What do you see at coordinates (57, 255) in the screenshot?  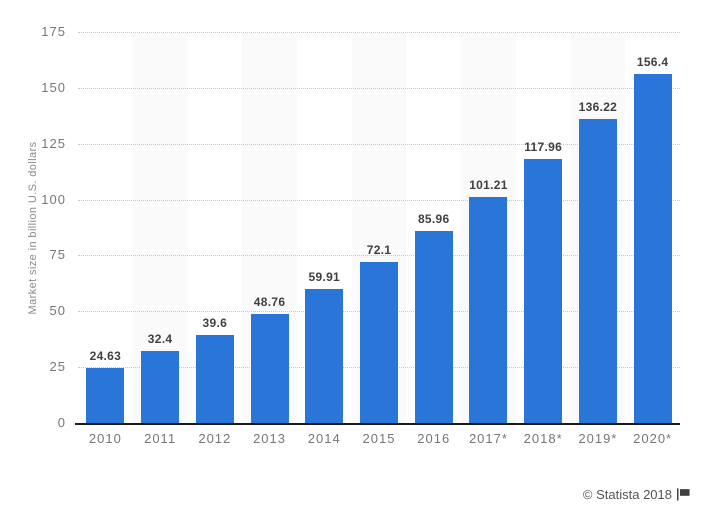 I see `y-tick-label: 75` at bounding box center [57, 255].